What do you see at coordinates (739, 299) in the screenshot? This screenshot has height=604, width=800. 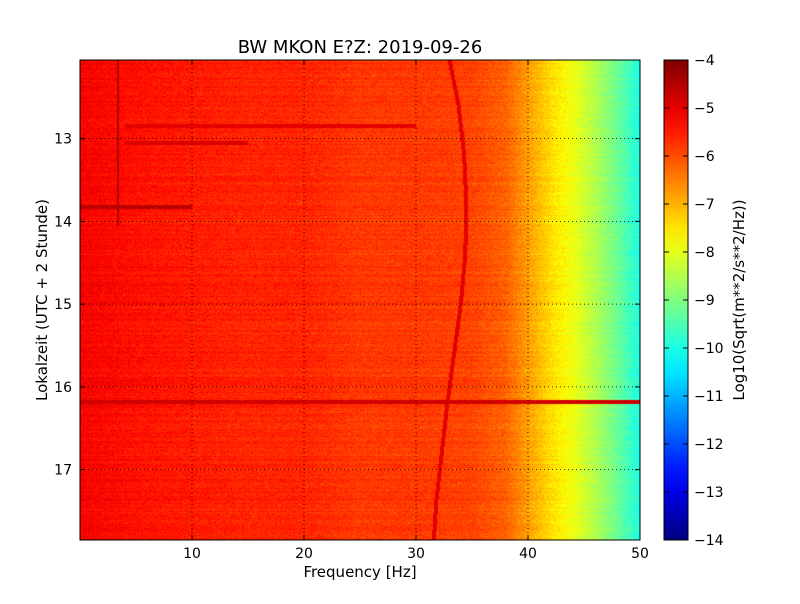 I see `colorbar-label: Log10(Sqrt(m**2/s**2/Hz))` at bounding box center [739, 299].